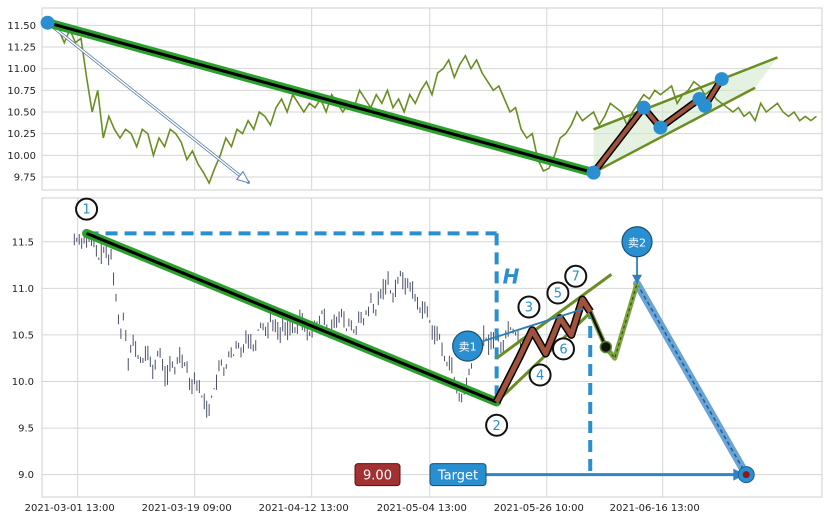 The height and width of the screenshot is (524, 827). Describe the element at coordinates (21, 91) in the screenshot. I see `top-y-tick-label: 10.75` at that location.